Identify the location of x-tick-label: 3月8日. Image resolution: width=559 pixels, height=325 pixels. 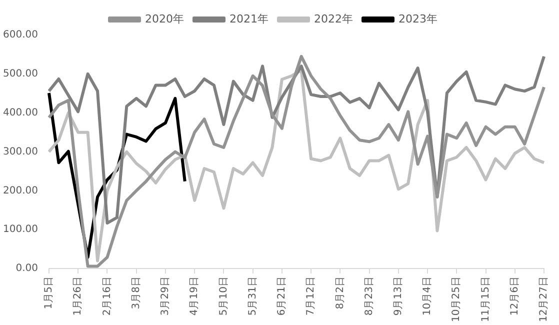
(136, 293).